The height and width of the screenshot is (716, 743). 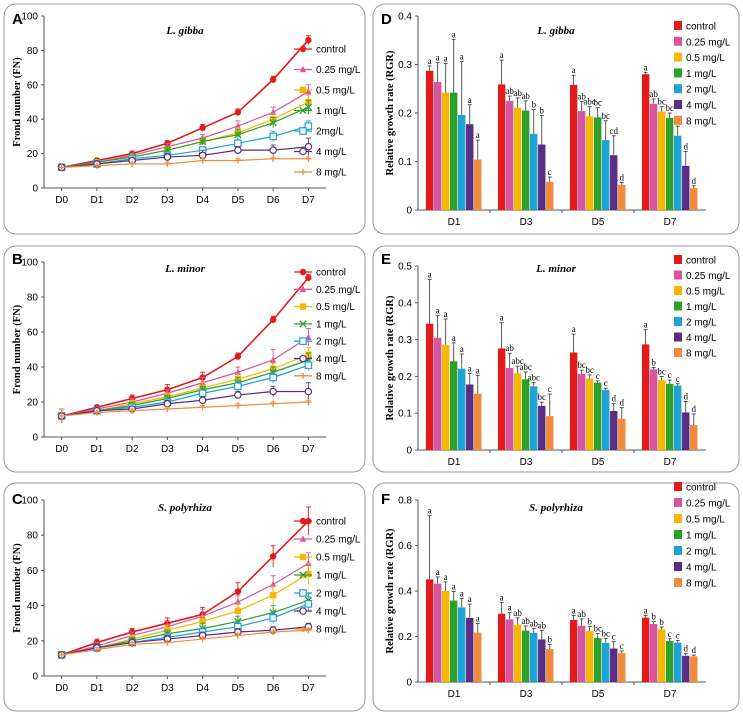 What do you see at coordinates (33, 120) in the screenshot?
I see `y-tick-label: 40` at bounding box center [33, 120].